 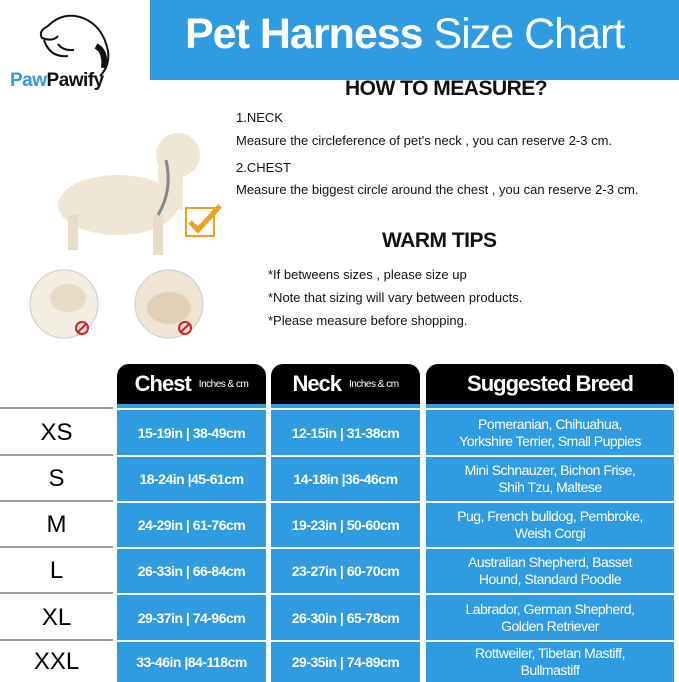 I want to click on title-banner, so click(x=414, y=40).